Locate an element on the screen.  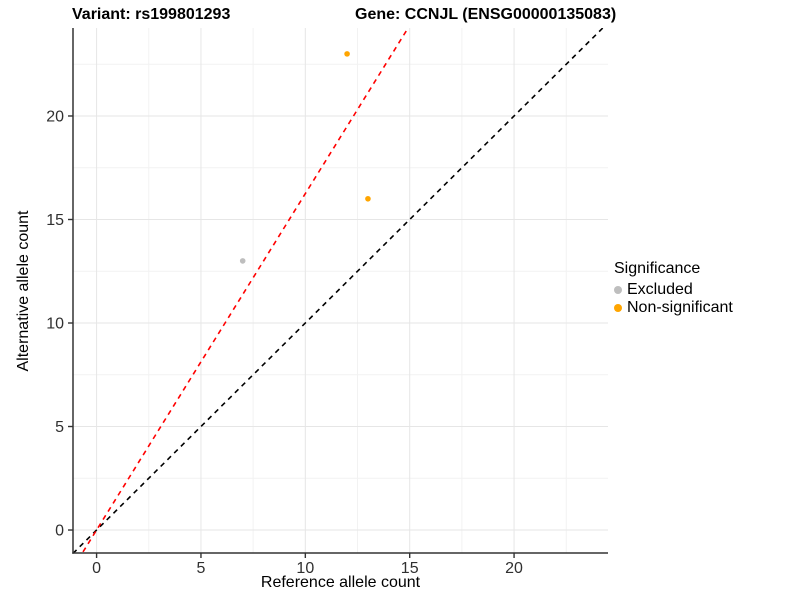
variant-title: Variant: rs199801293 is located at coordinates (151, 14).